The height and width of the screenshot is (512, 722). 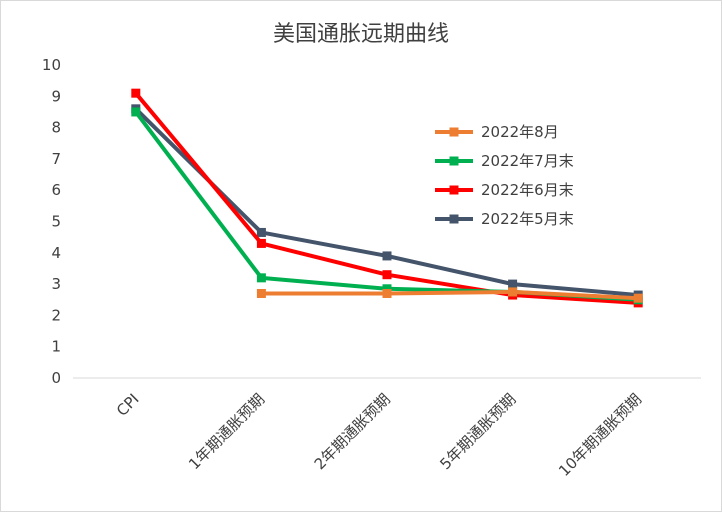 What do you see at coordinates (527, 219) in the screenshot?
I see `legend-label: 2022年5月末` at bounding box center [527, 219].